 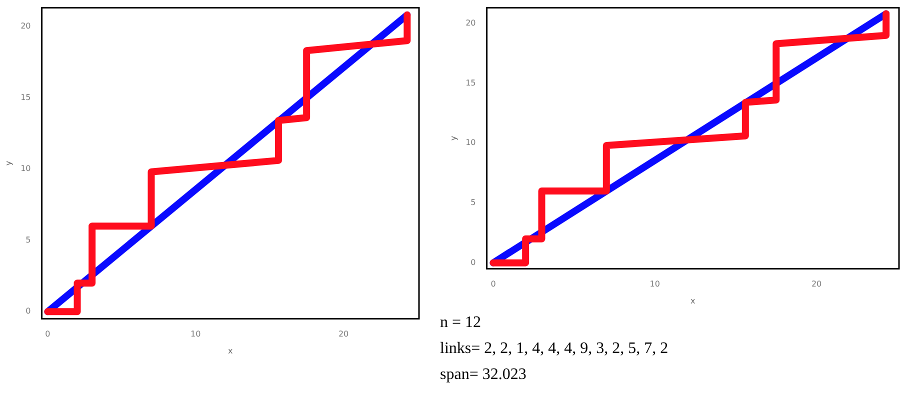 What do you see at coordinates (555, 349) in the screenshot?
I see `text: links= 2, 2, 1, 4, 4, 4, 9, 3, 2, 5, 7, 2` at bounding box center [555, 349].